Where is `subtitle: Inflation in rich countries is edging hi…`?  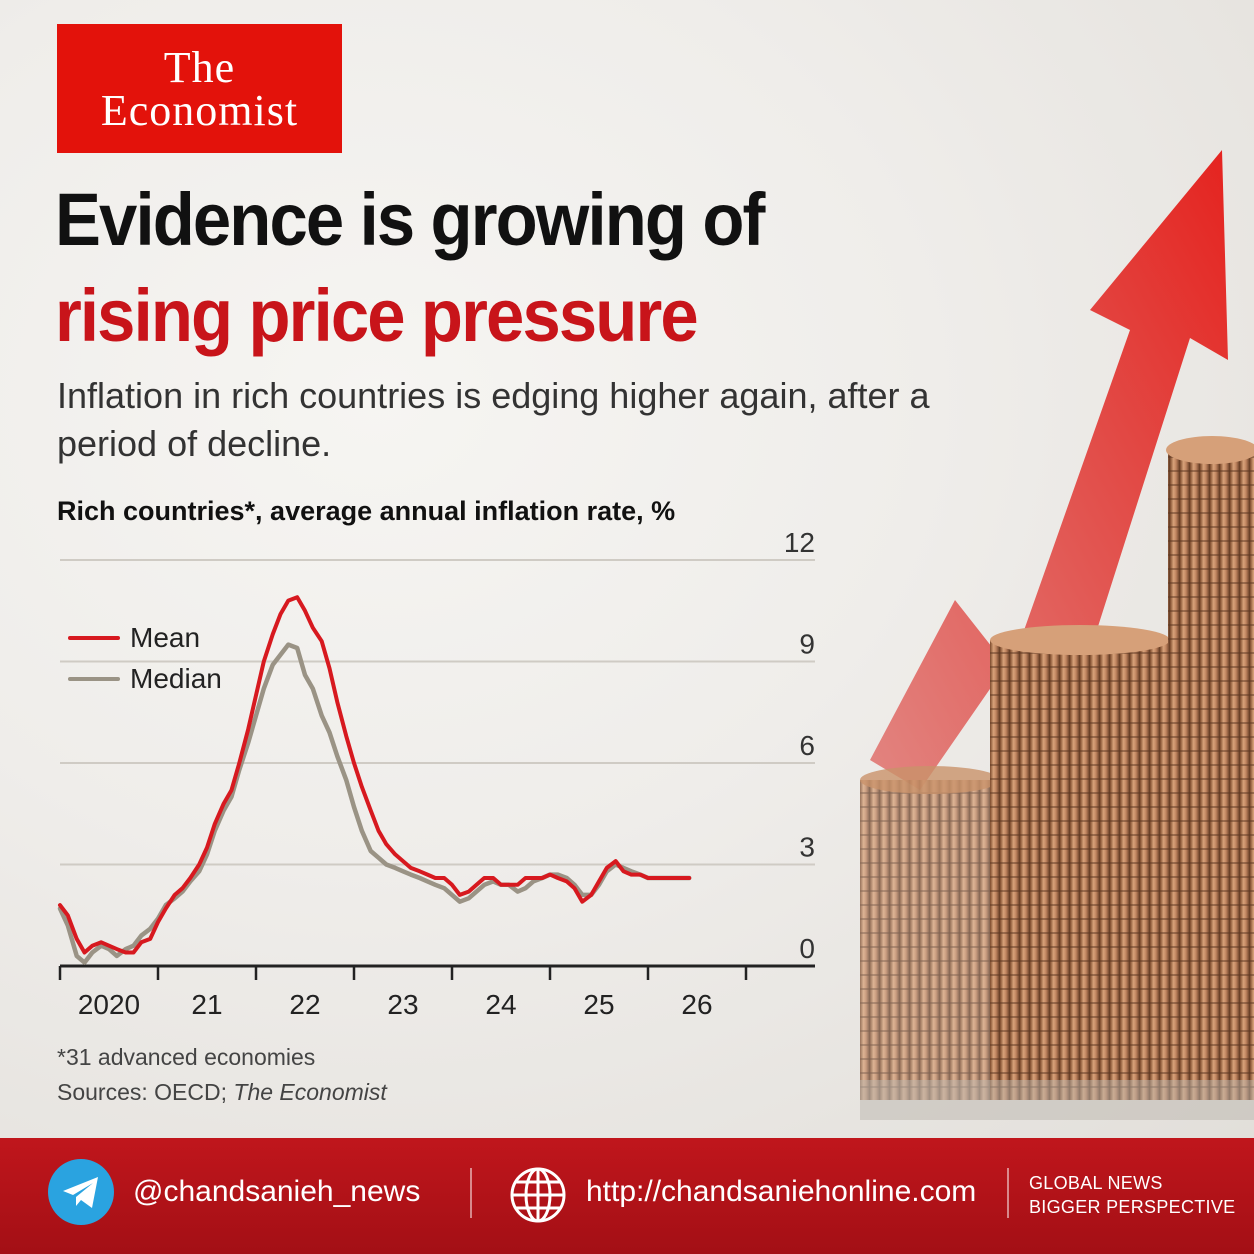
subtitle: Inflation in rich countries is edging hi… is located at coordinates (493, 419).